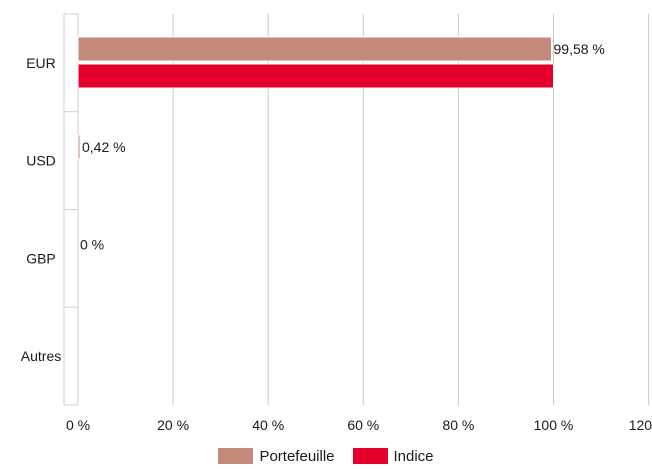  What do you see at coordinates (363, 425) in the screenshot?
I see `x-tick-label-60: 60 %` at bounding box center [363, 425].